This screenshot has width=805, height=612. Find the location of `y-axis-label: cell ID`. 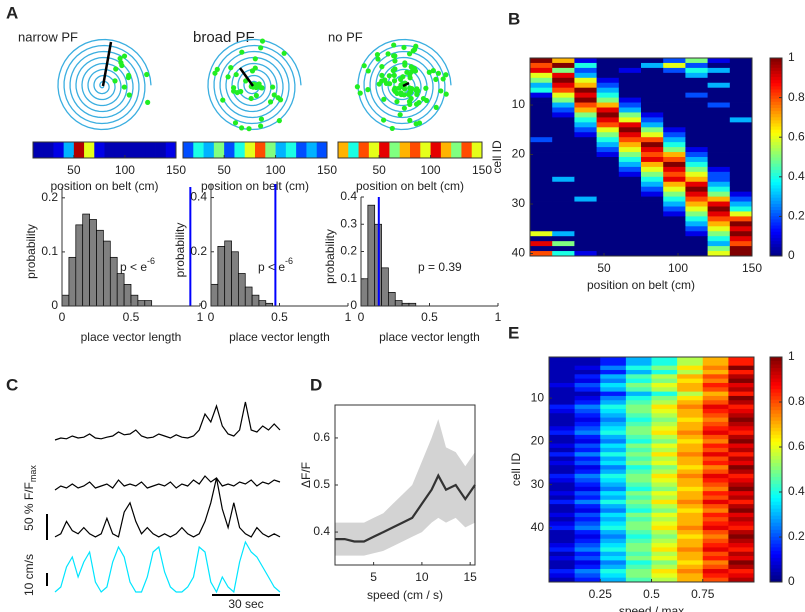

y-axis-label: cell ID is located at coordinates (516, 469).